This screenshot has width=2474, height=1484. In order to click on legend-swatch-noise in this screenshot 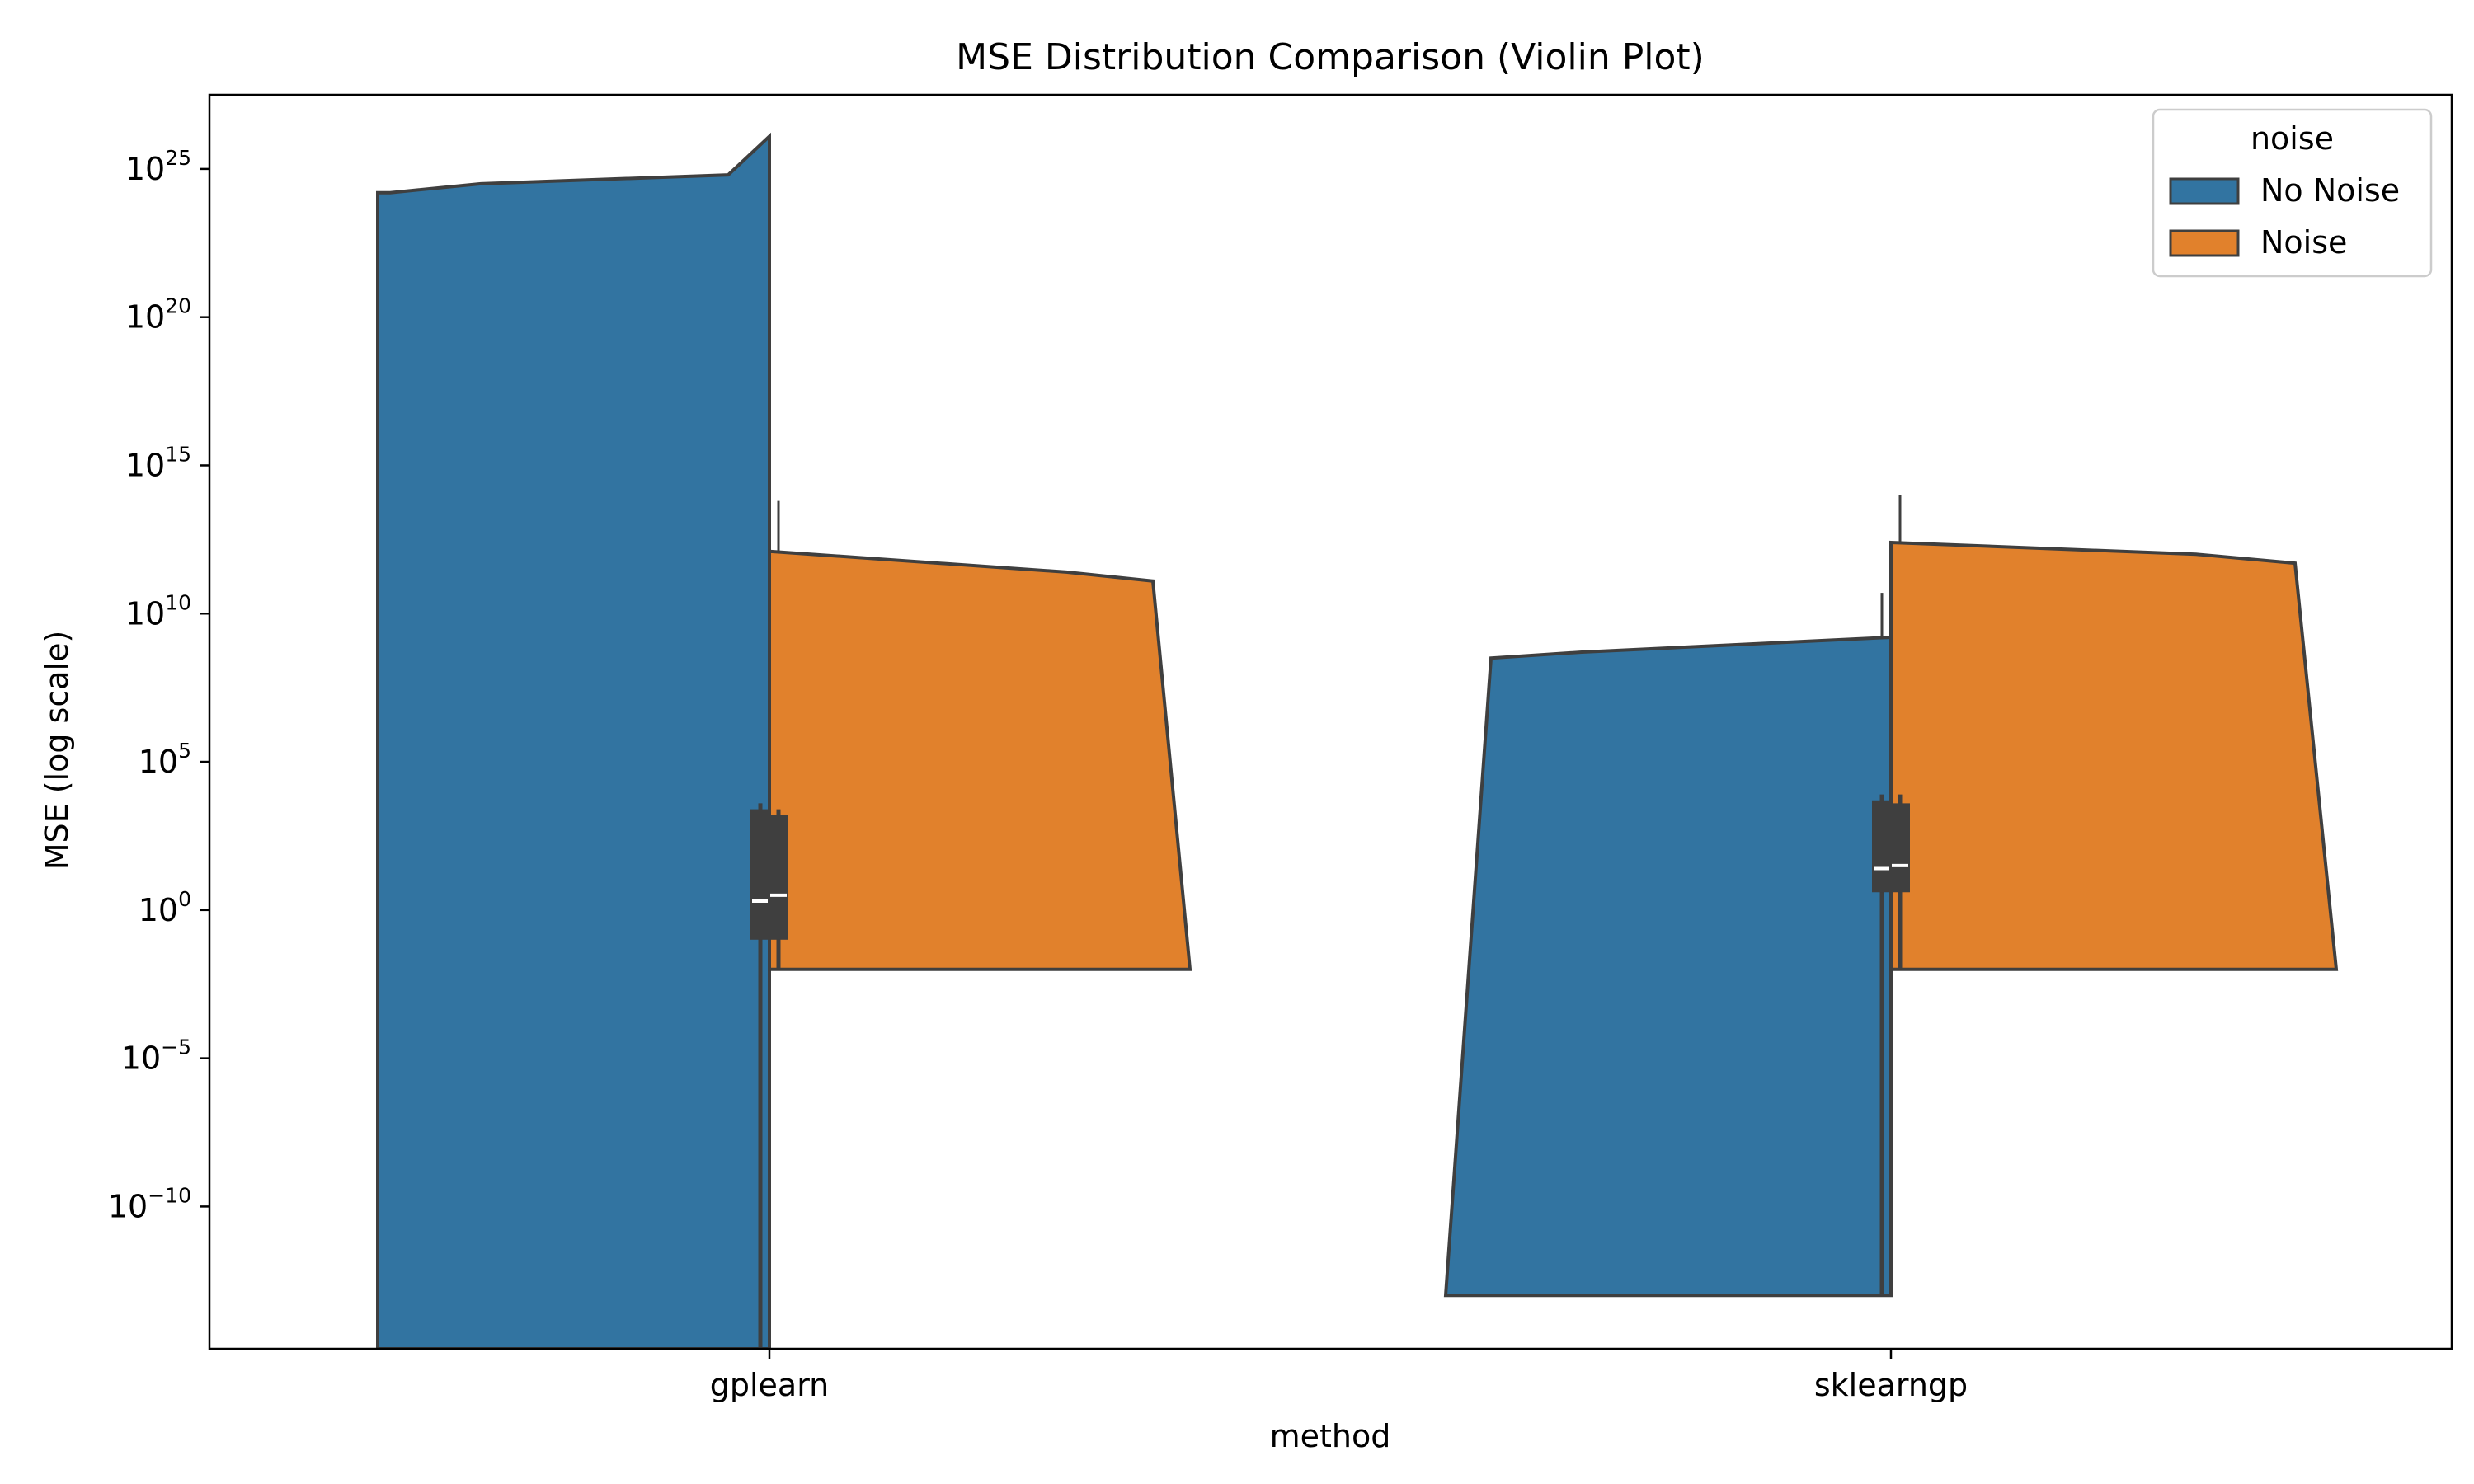, I will do `click(2204, 243)`.